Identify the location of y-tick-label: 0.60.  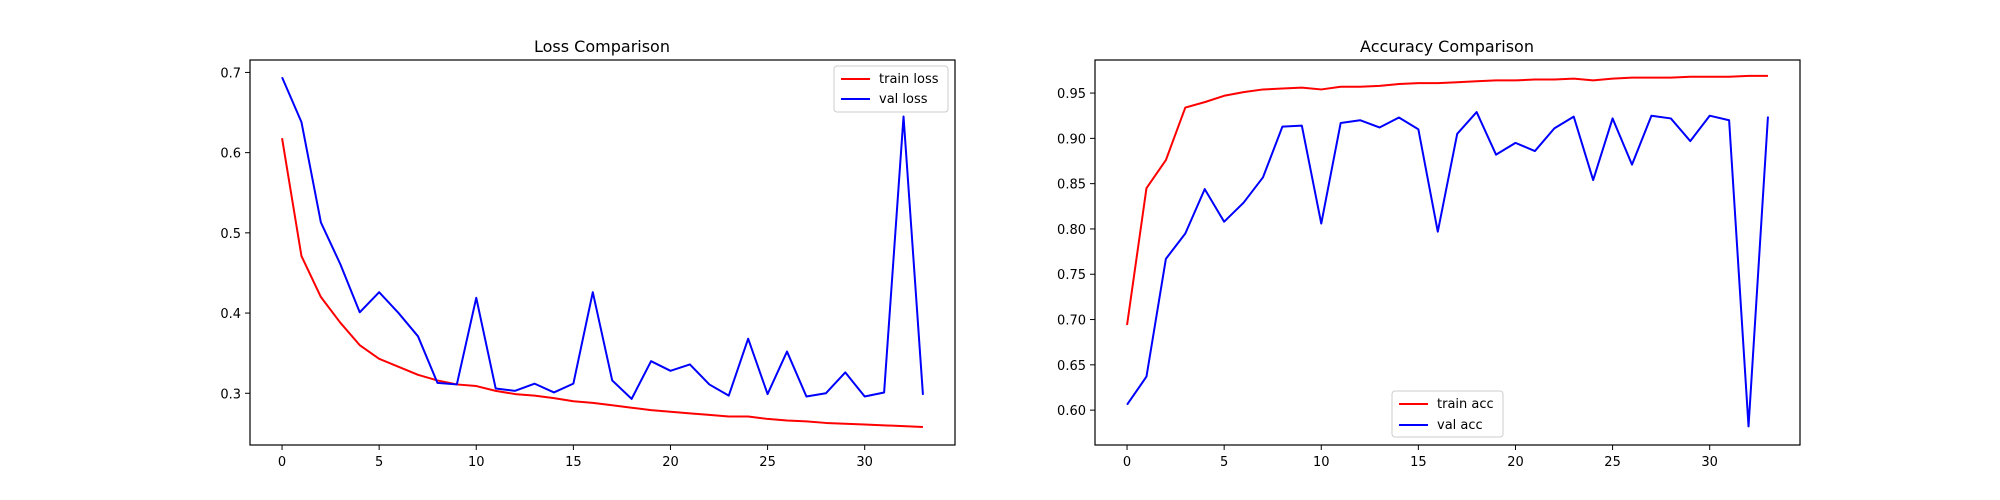
(1071, 411).